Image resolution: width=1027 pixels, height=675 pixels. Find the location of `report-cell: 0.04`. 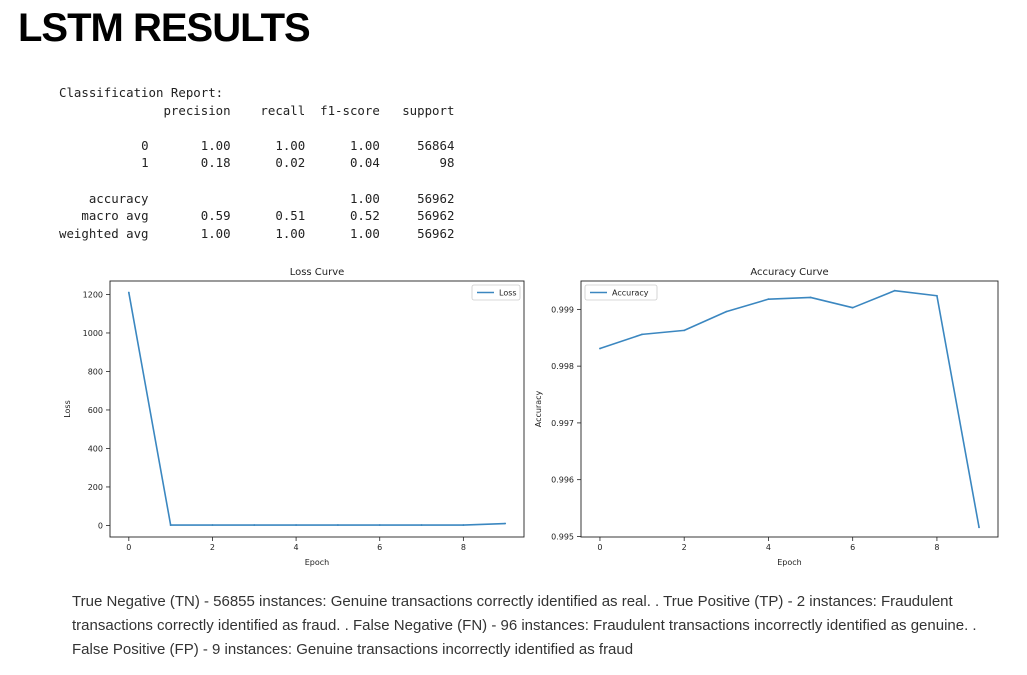

report-cell: 0.04 is located at coordinates (364, 163).